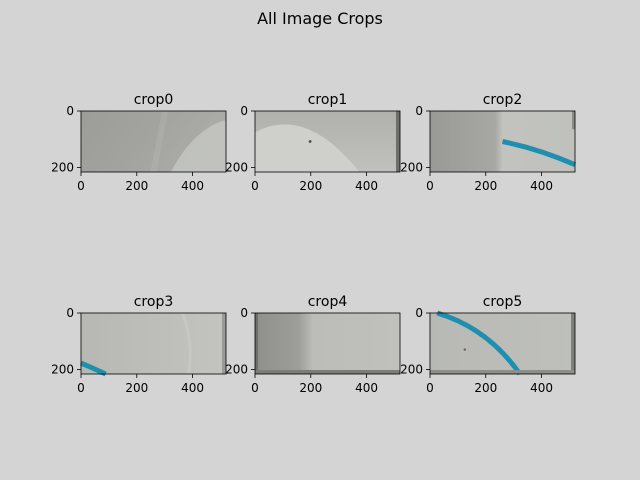 Image resolution: width=640 pixels, height=480 pixels. I want to click on panel-title: crop3, so click(154, 302).